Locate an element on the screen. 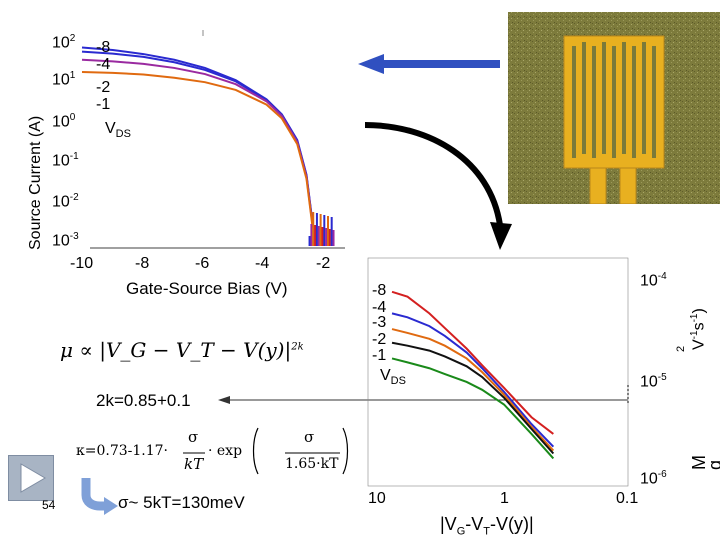 The height and width of the screenshot is (540, 720). right-plot-series is located at coordinates (473, 375).